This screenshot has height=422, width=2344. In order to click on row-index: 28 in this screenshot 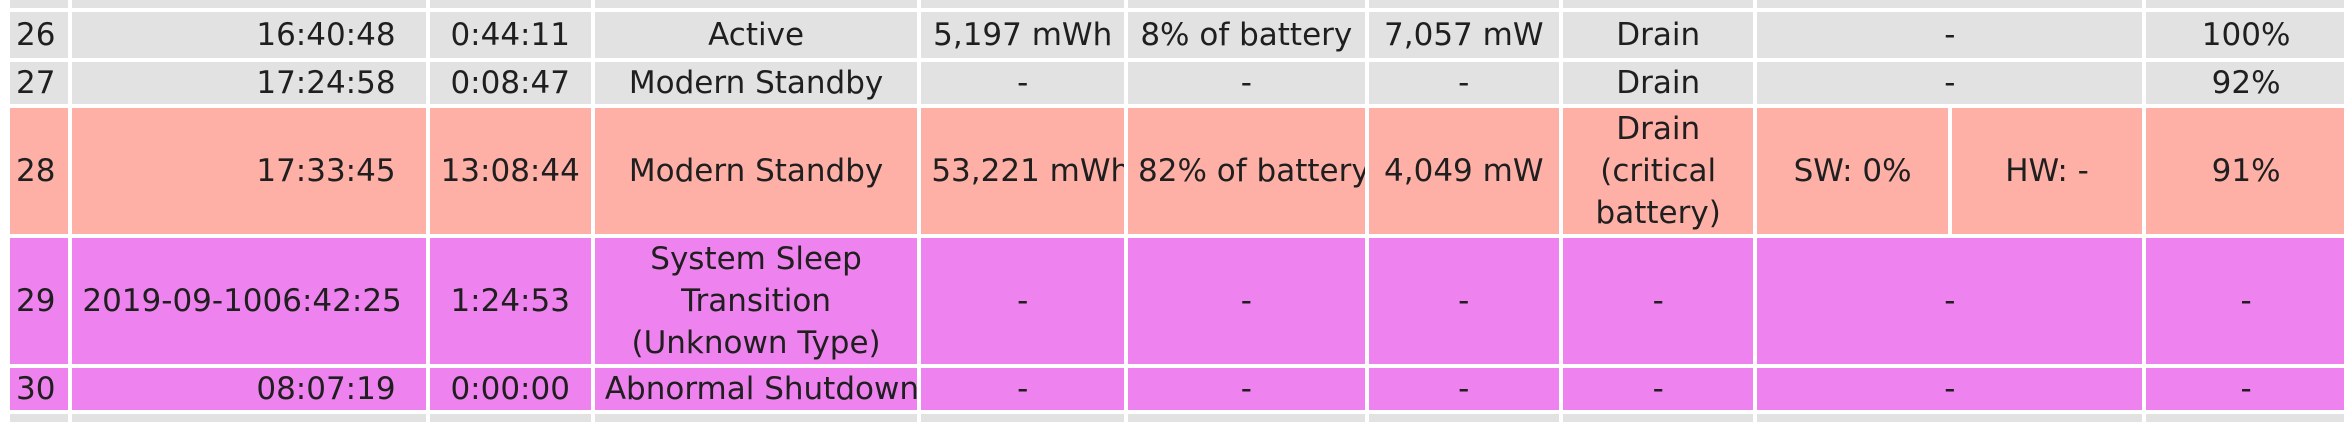, I will do `click(39, 171)`.